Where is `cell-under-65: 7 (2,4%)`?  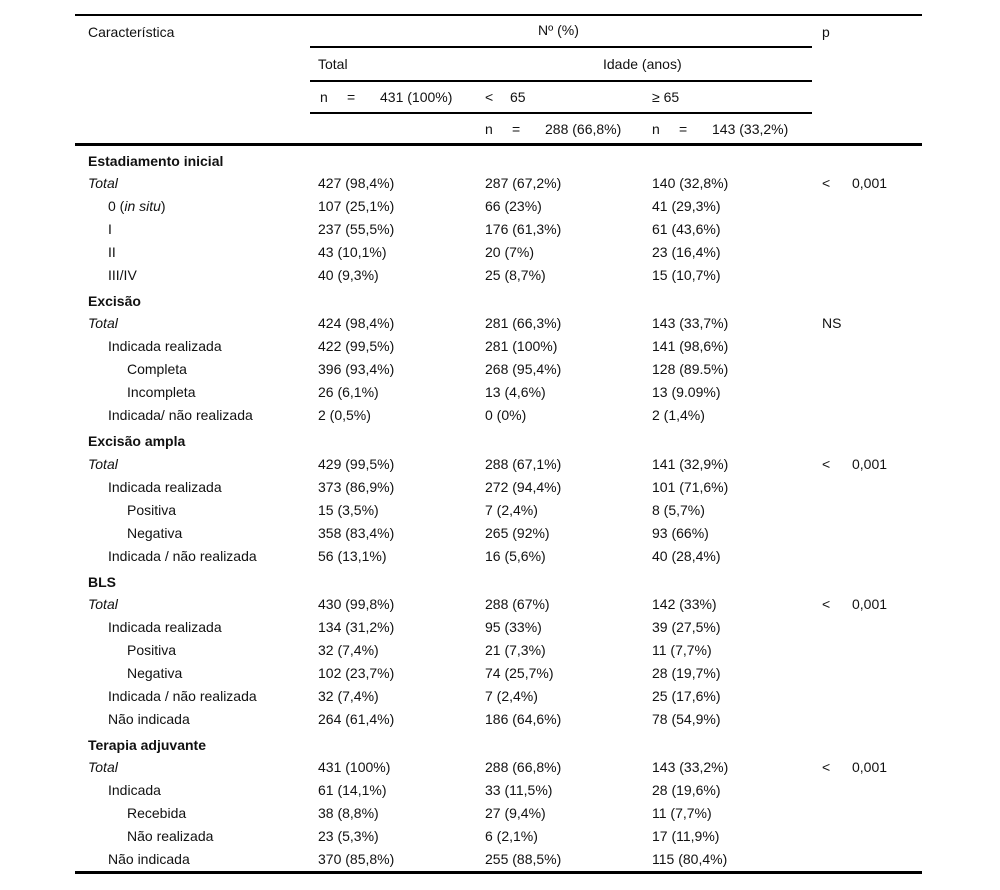
cell-under-65: 7 (2,4%) is located at coordinates (511, 509).